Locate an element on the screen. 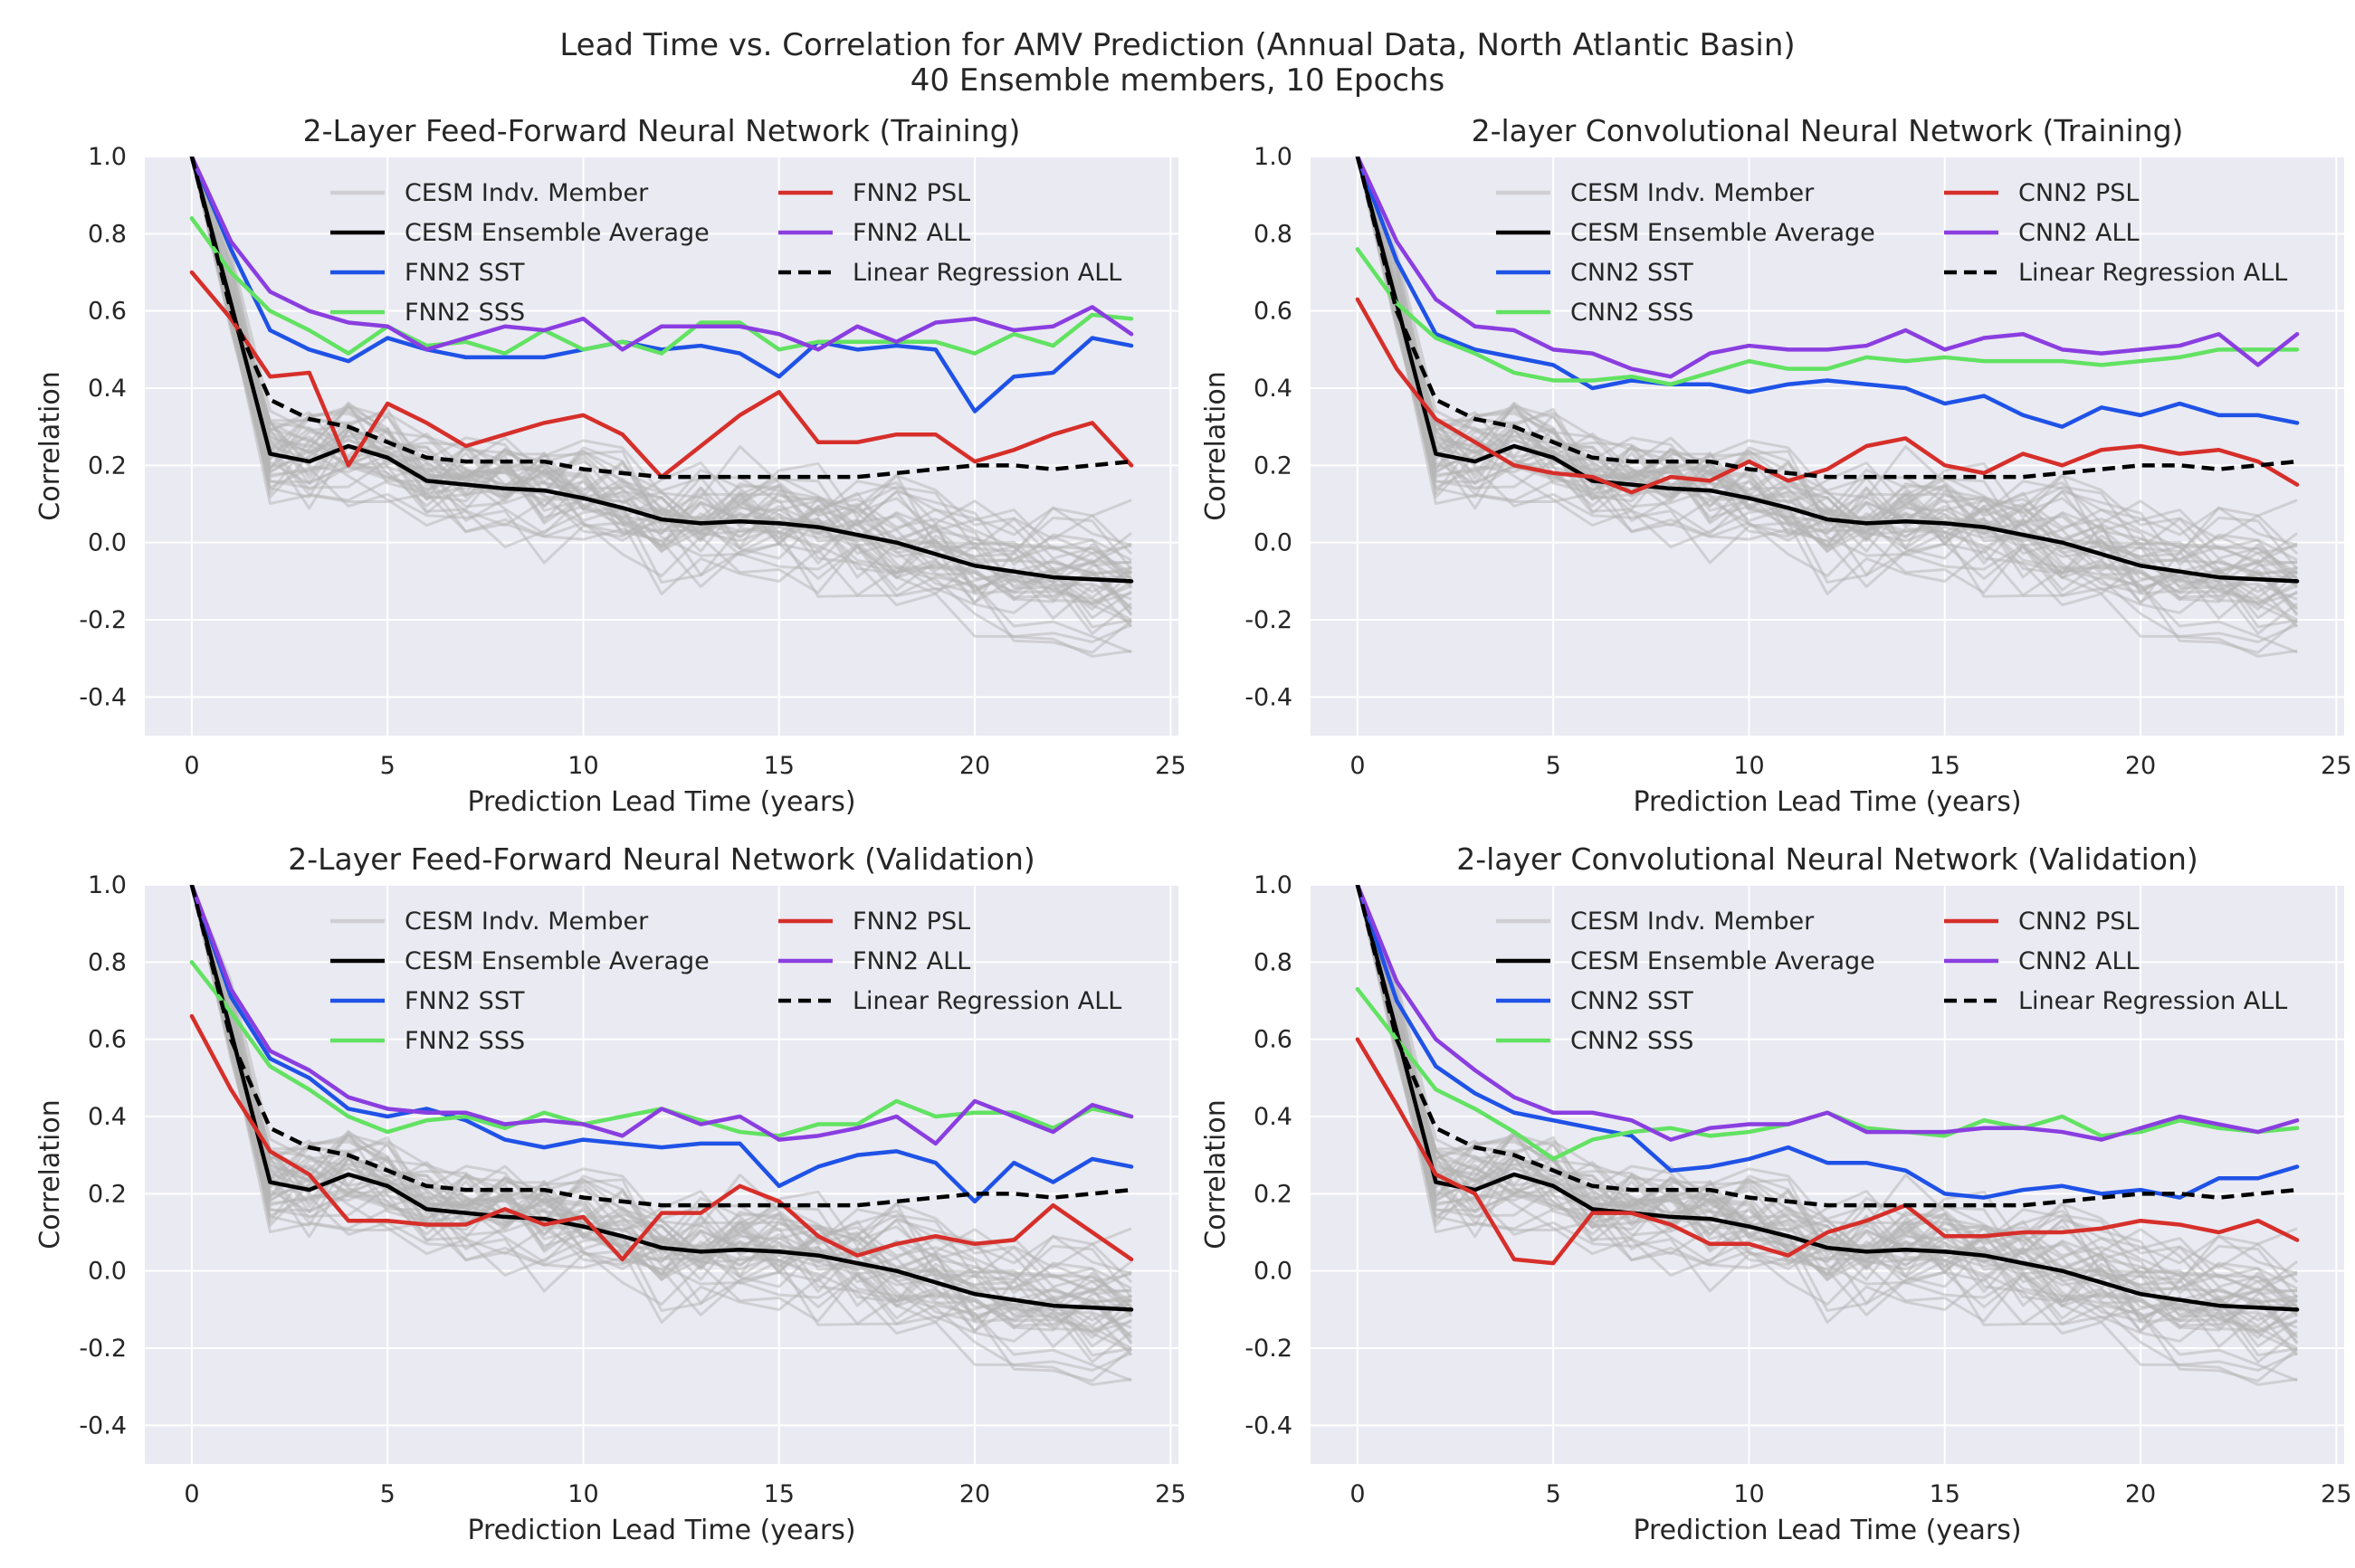 The height and width of the screenshot is (1568, 2355). x-axis-label: Prediction Lead Time (years) is located at coordinates (1827, 1531).